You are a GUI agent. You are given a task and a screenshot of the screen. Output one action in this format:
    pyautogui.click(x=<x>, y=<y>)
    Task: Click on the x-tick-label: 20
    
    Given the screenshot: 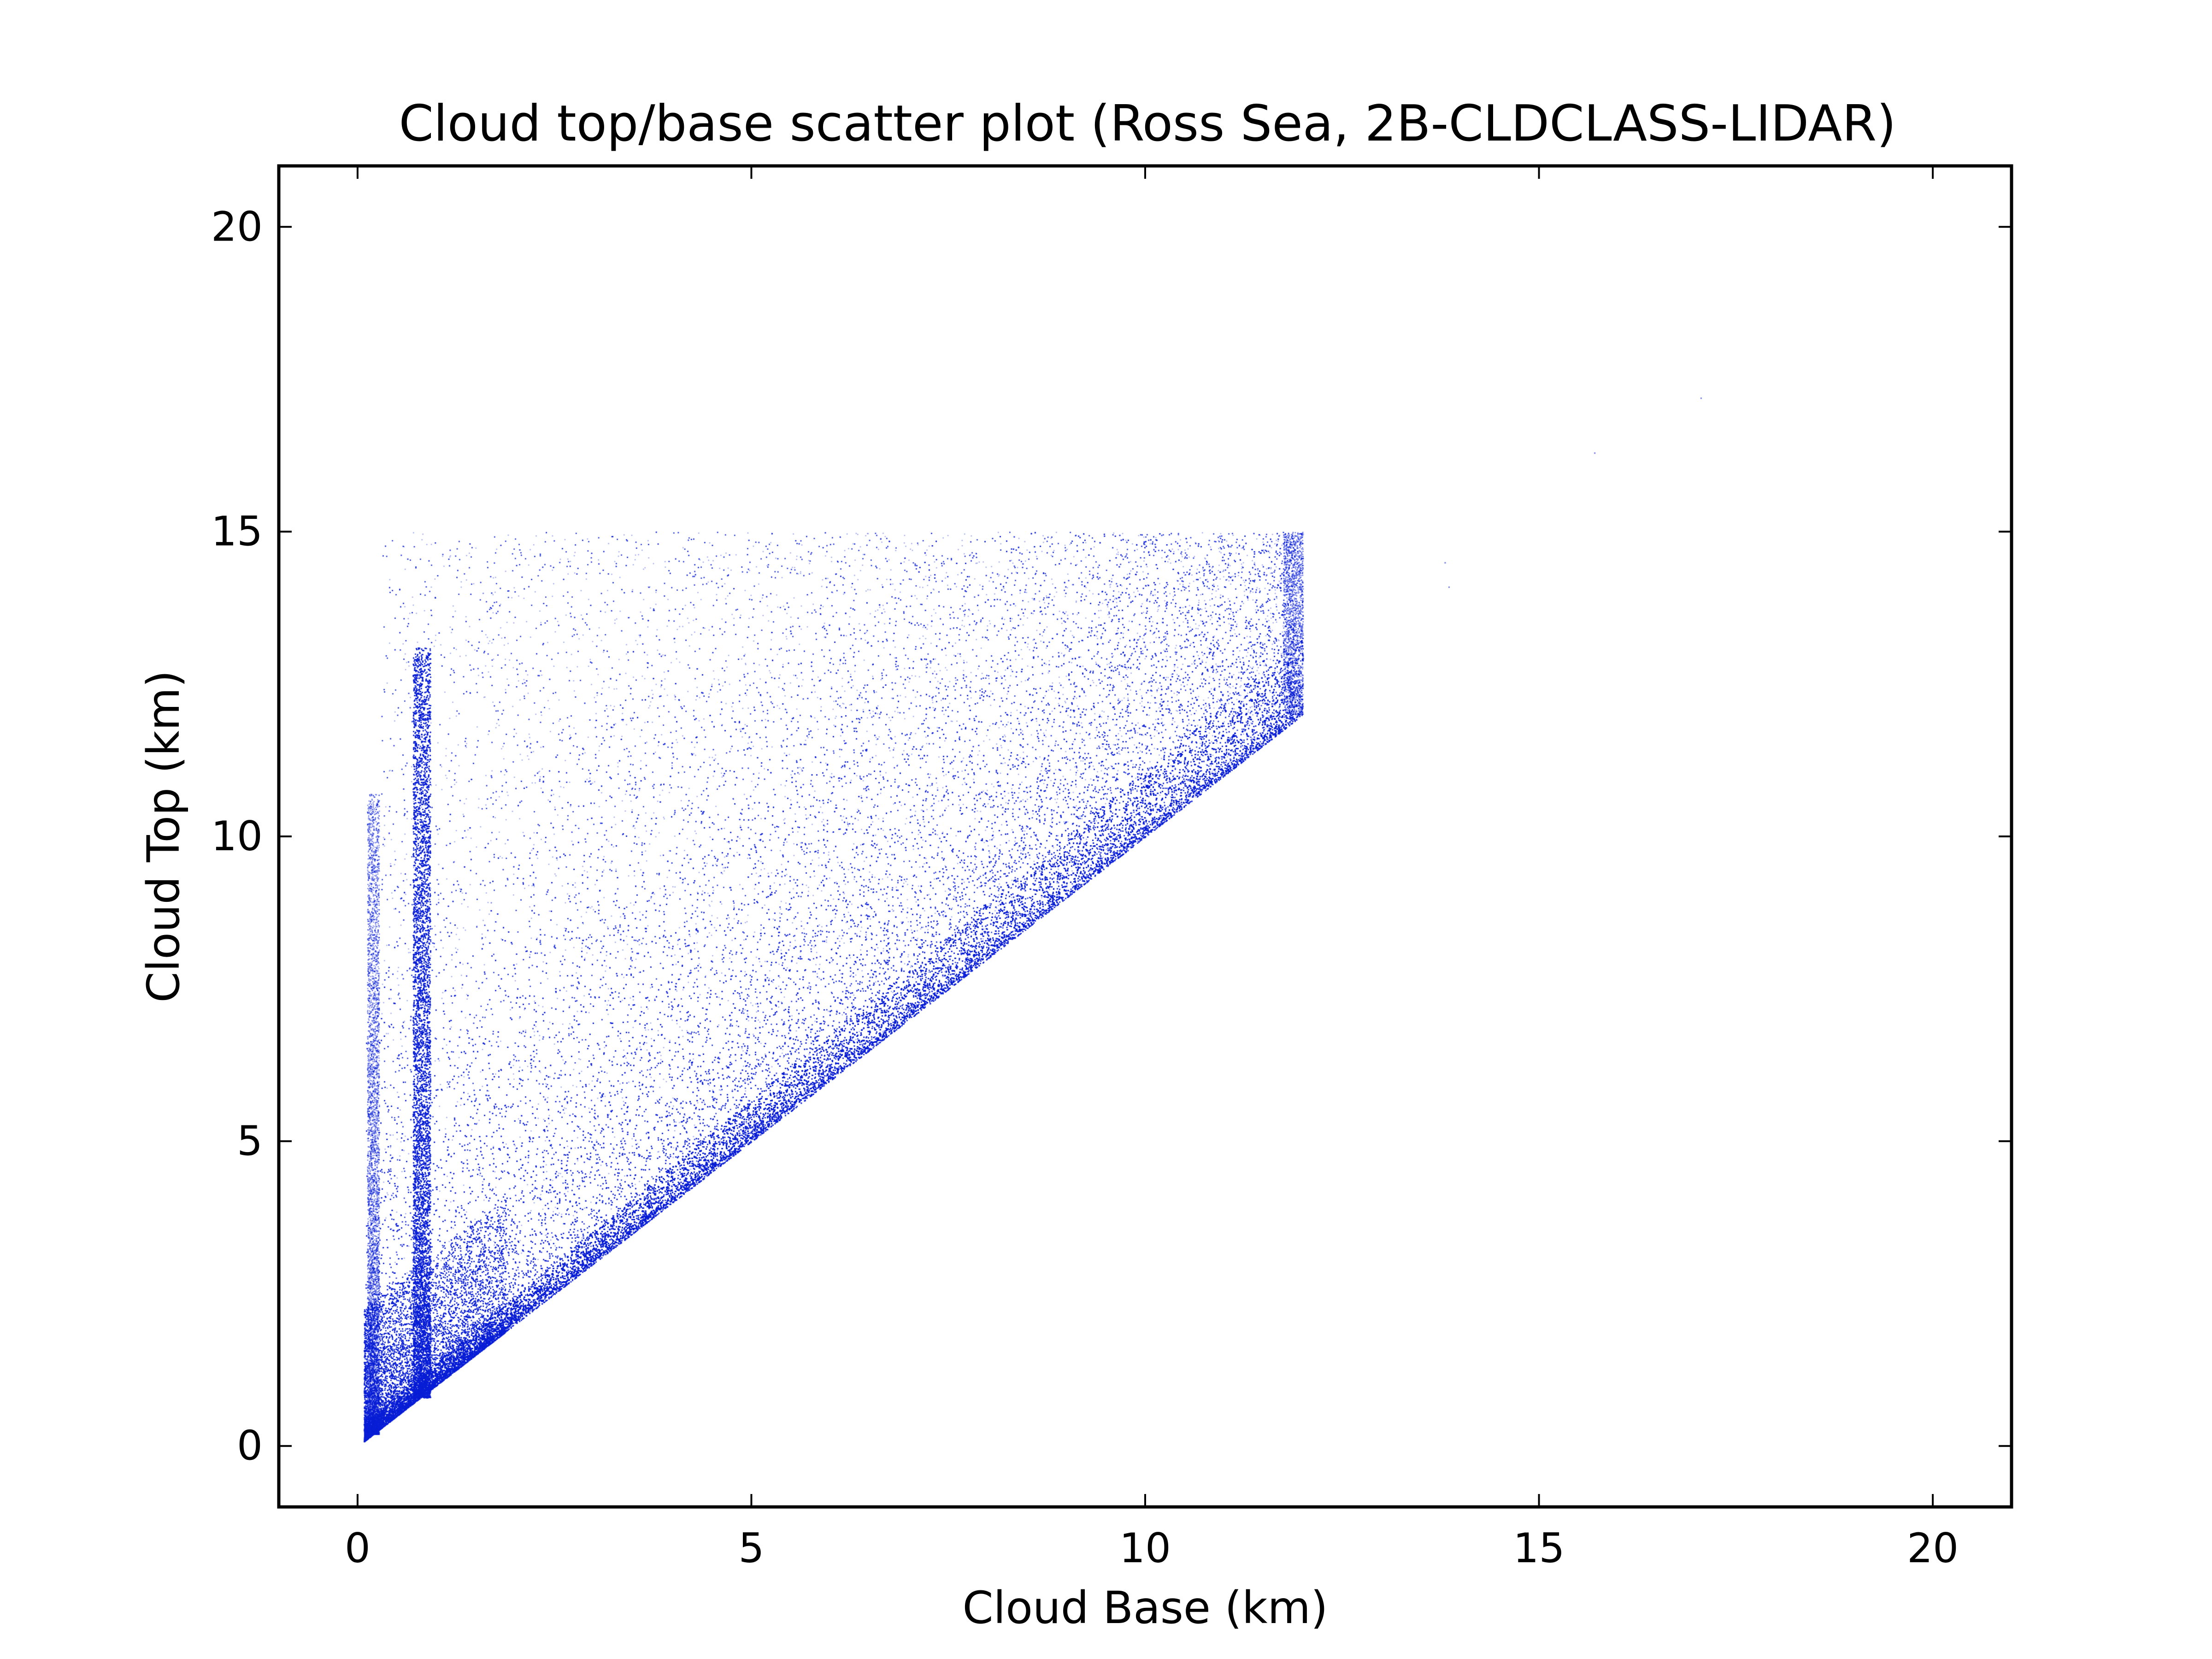 What is the action you would take?
    pyautogui.click(x=1933, y=1548)
    